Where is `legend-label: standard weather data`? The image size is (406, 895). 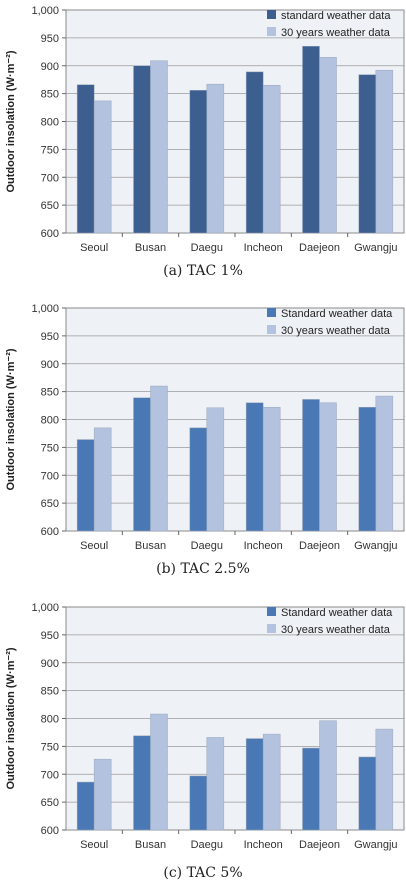
legend-label: standard weather data is located at coordinates (336, 16).